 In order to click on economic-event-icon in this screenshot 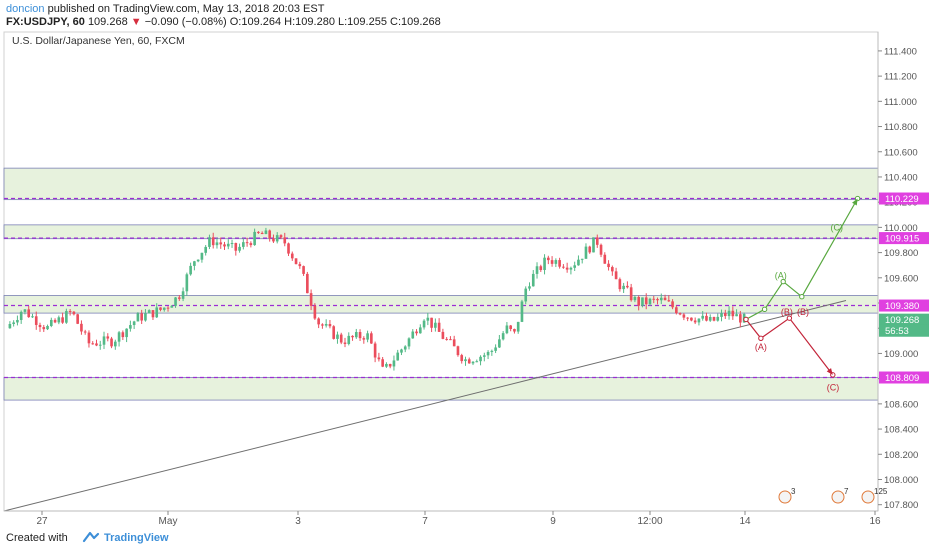, I will do `click(838, 497)`.